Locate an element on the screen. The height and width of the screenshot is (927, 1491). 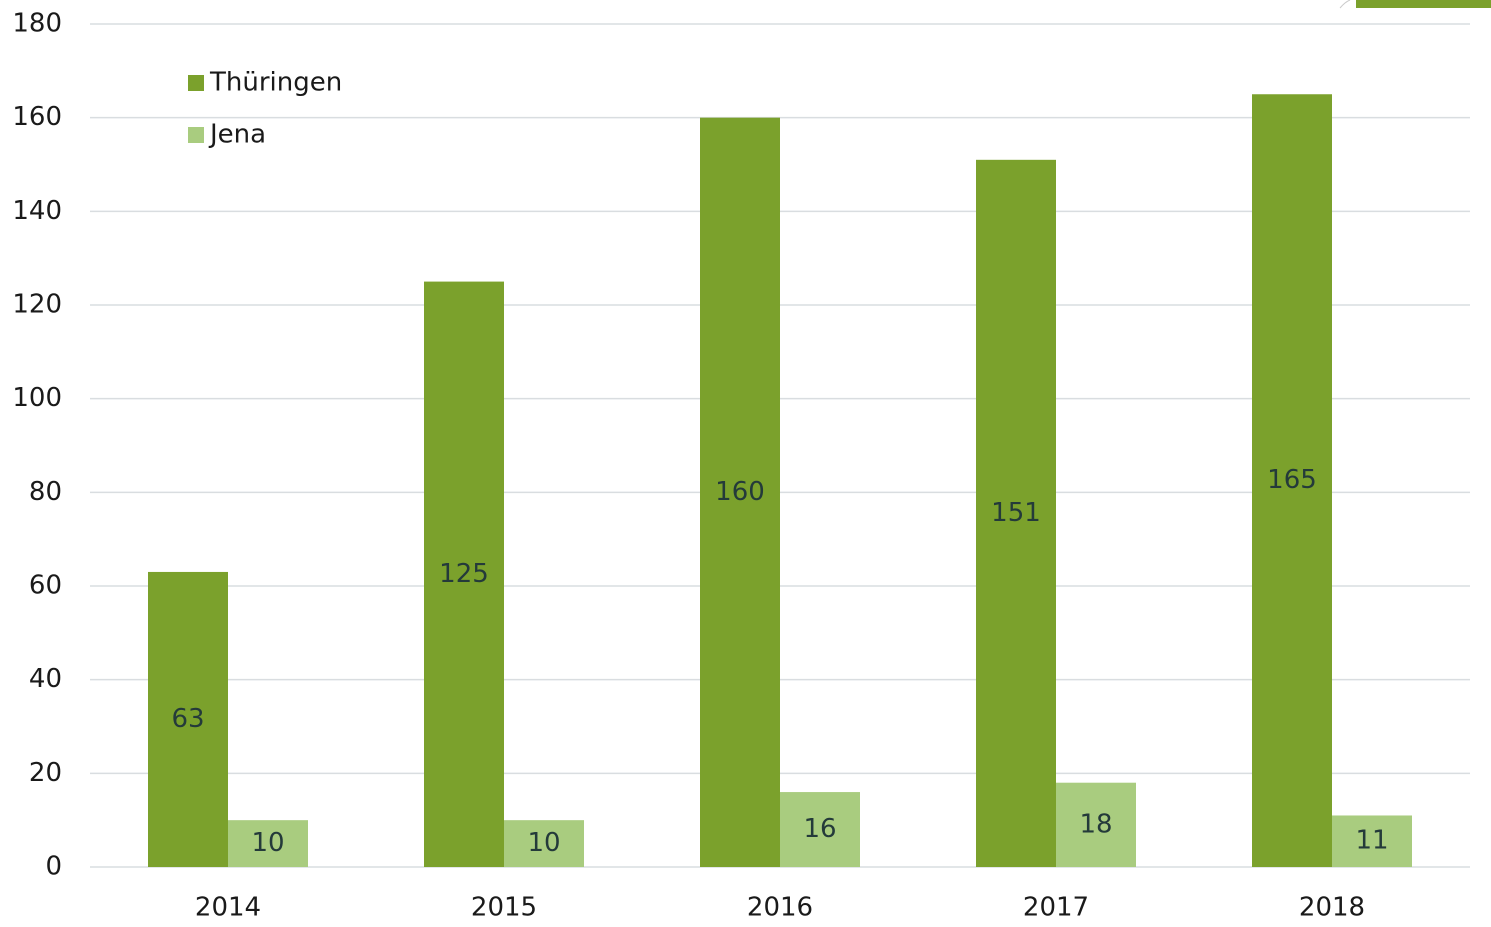
legend-label: Jena is located at coordinates (237, 135).